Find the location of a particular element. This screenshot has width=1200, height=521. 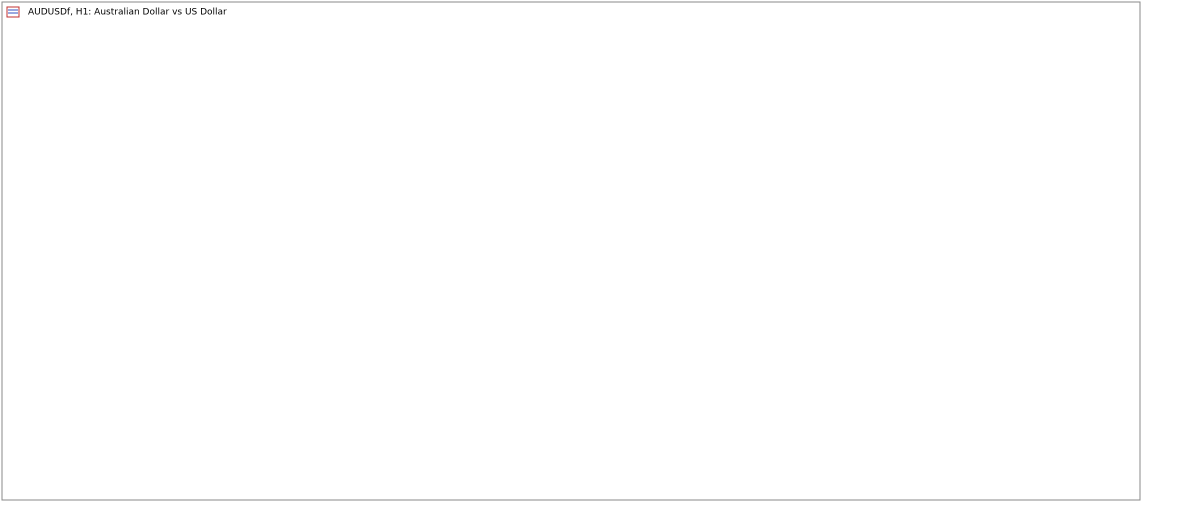

chart-icon is located at coordinates (13, 12).